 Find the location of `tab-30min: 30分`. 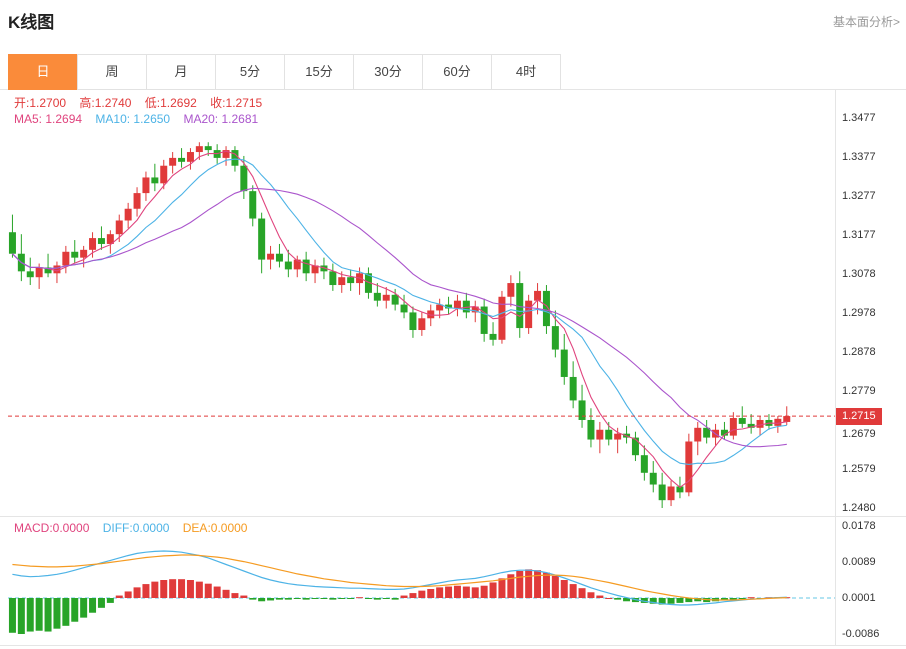

tab-30min: 30分 is located at coordinates (388, 72).